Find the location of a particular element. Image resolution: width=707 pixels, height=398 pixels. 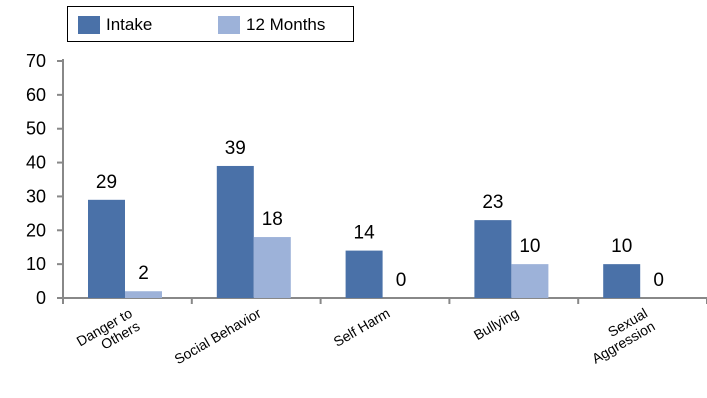

x-tick-label: Danger toOthers is located at coordinates (108, 334).